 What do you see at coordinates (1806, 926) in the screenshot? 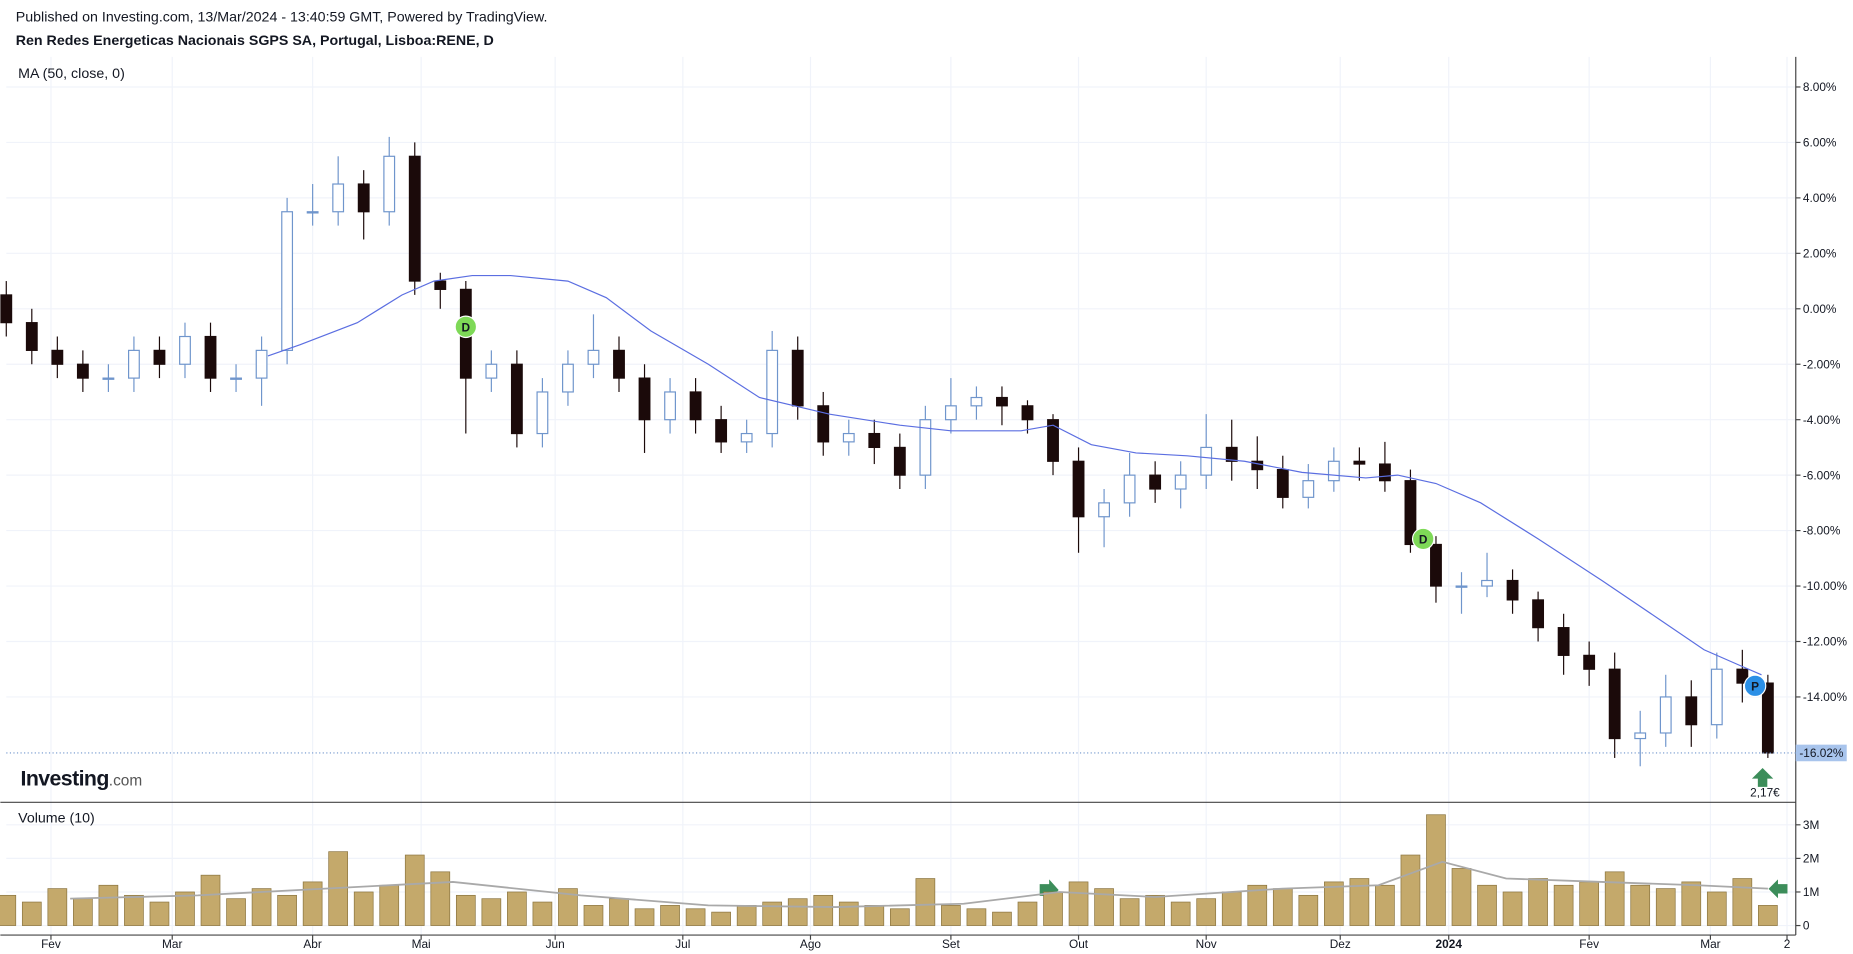
I see `y-tick-label: 0` at bounding box center [1806, 926].